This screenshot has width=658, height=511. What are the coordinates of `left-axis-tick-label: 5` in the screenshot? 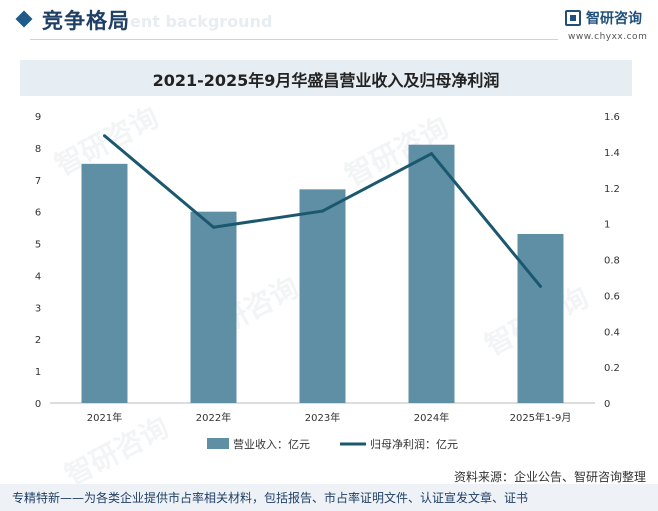 It's located at (38, 245).